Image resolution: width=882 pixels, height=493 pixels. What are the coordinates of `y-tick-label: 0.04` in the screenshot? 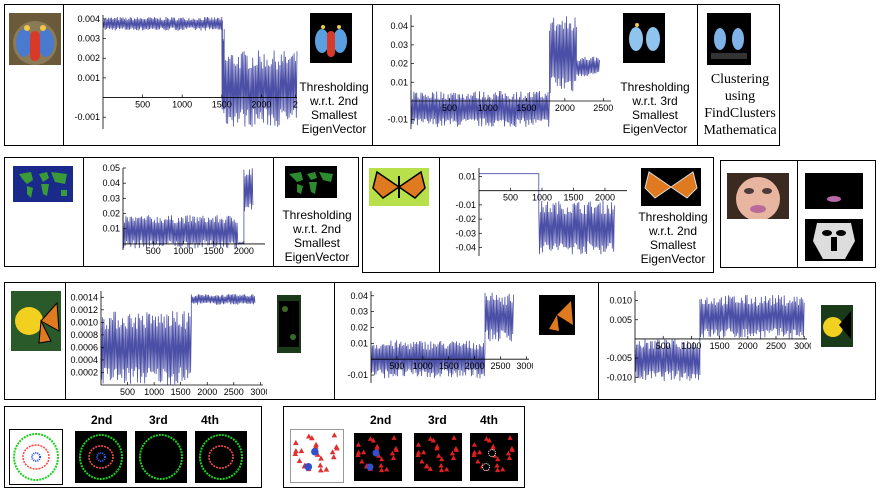 It's located at (111, 183).